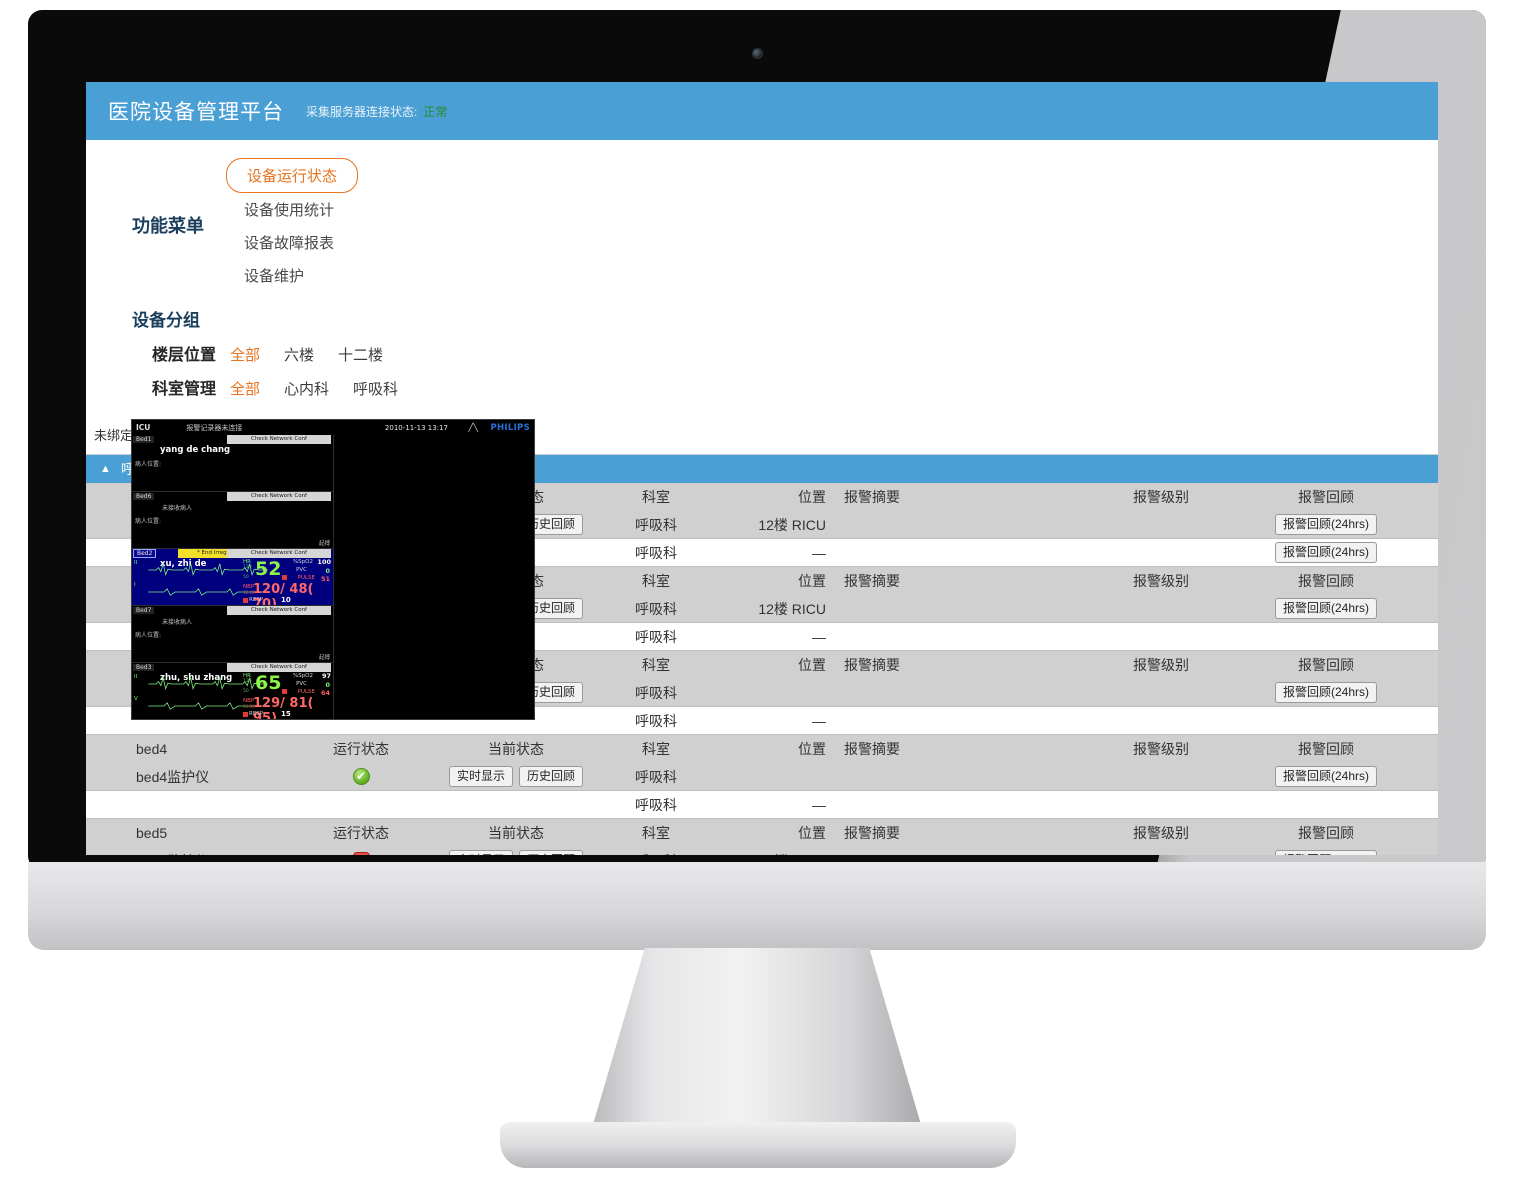 This screenshot has height=1194, width=1514. What do you see at coordinates (184, 389) in the screenshot?
I see `filter-label-1: 科室管理` at bounding box center [184, 389].